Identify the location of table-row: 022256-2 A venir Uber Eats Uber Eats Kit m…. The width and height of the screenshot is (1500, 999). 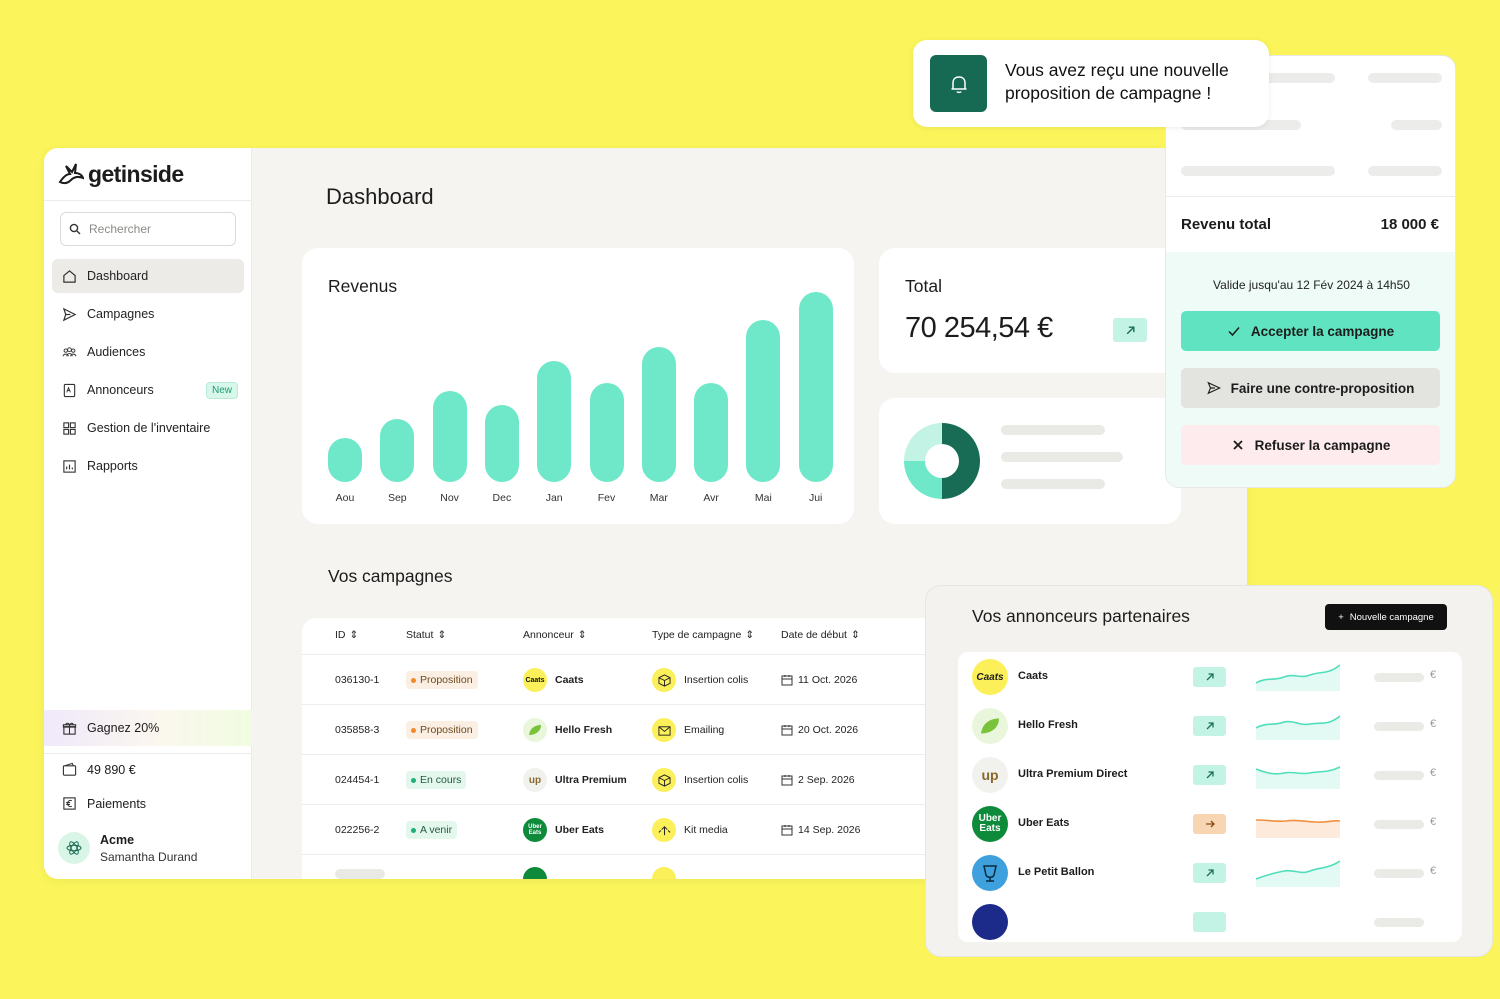
(627, 829).